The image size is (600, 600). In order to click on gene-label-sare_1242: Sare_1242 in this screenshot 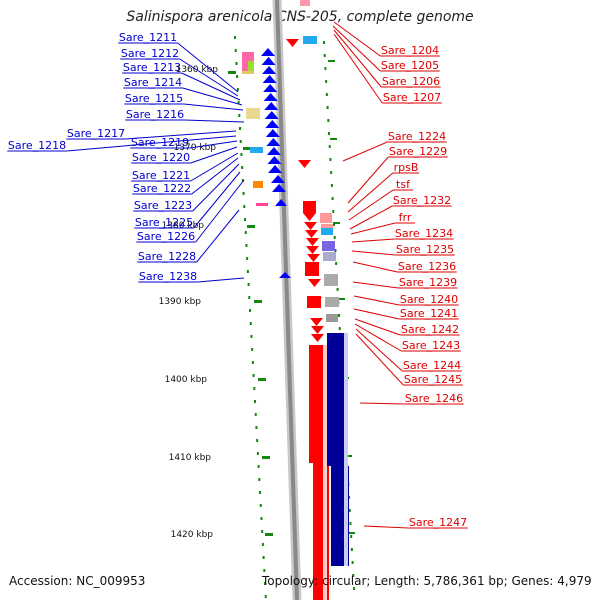, I will do `click(430, 329)`.